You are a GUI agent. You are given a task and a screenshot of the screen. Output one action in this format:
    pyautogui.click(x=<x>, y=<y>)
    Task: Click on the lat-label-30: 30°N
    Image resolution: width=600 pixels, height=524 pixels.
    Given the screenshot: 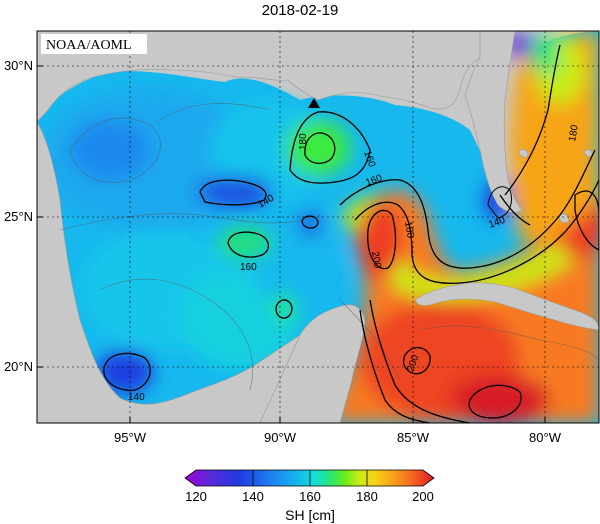 What is the action you would take?
    pyautogui.click(x=18, y=65)
    